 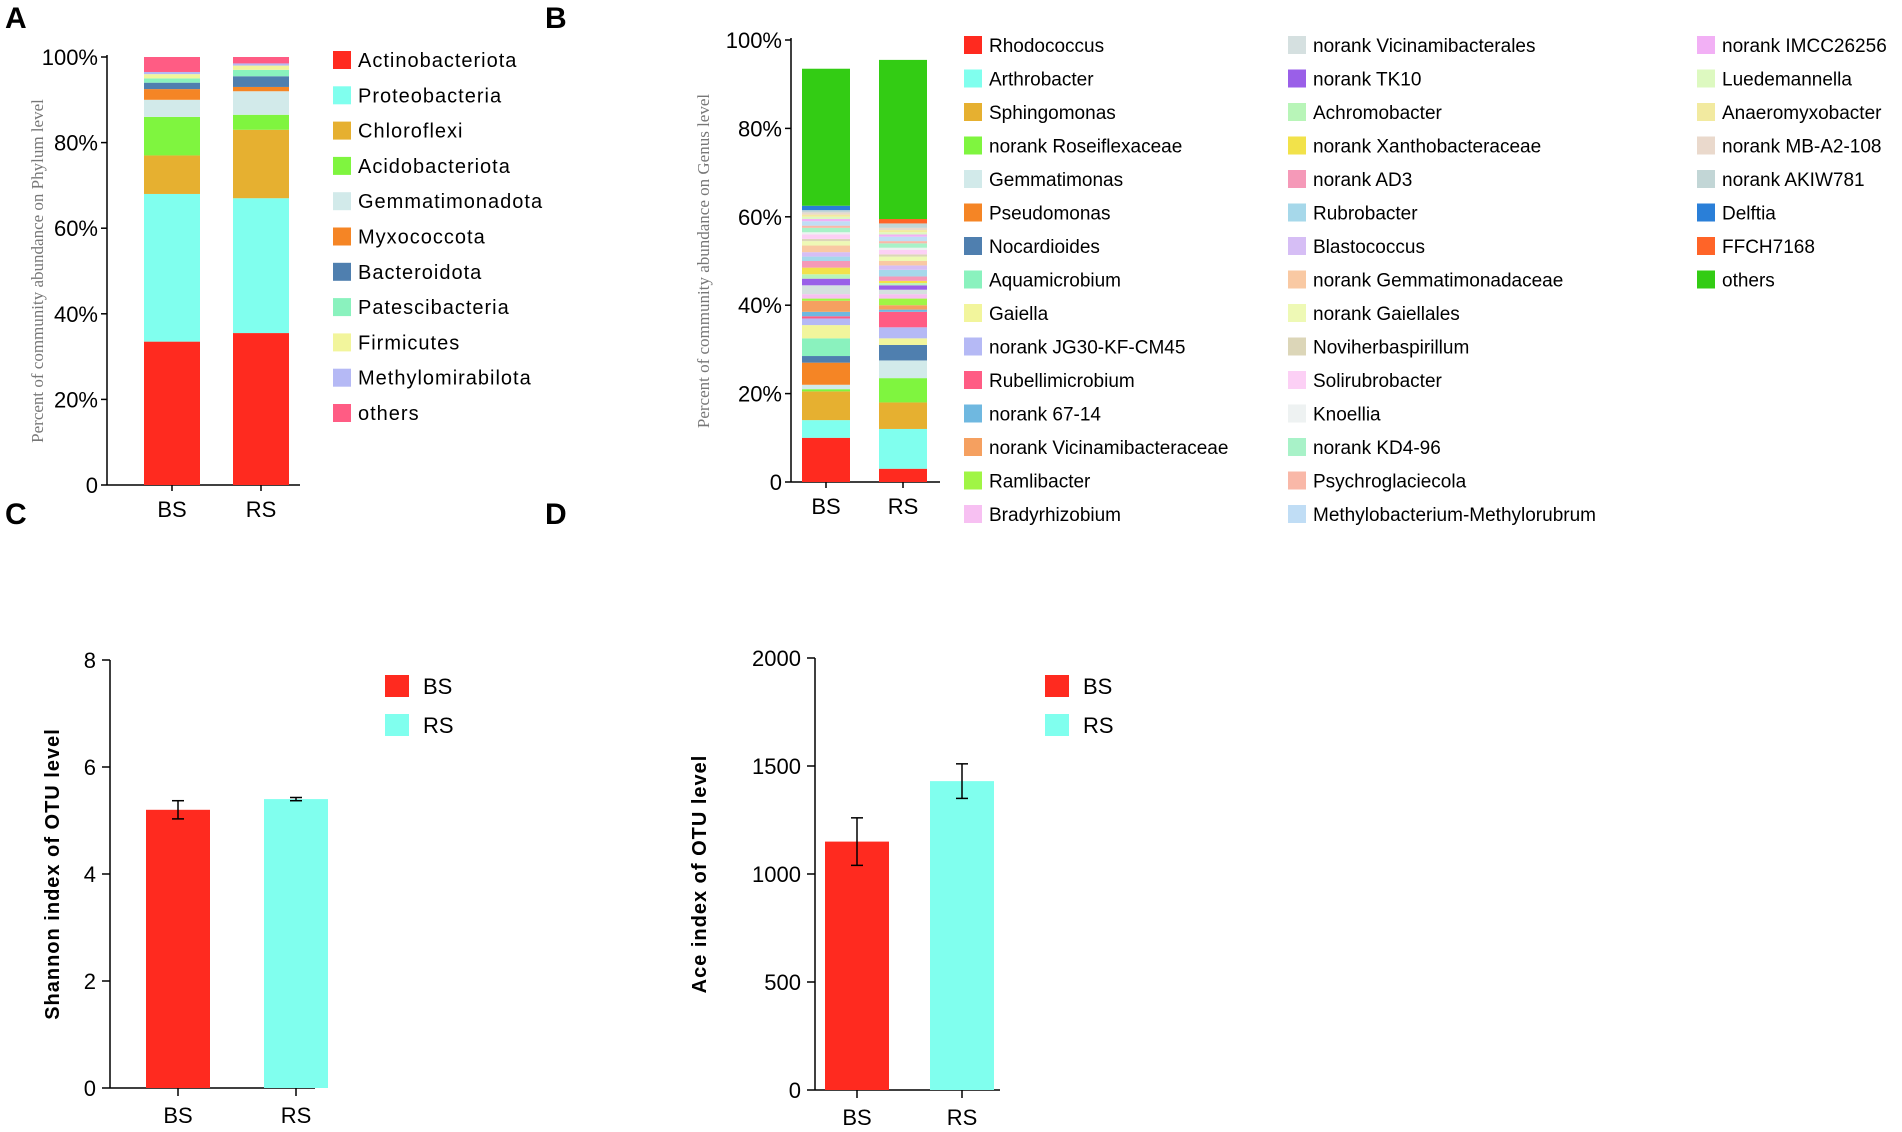 I want to click on legend-label: Ramlibacter, so click(x=1040, y=482).